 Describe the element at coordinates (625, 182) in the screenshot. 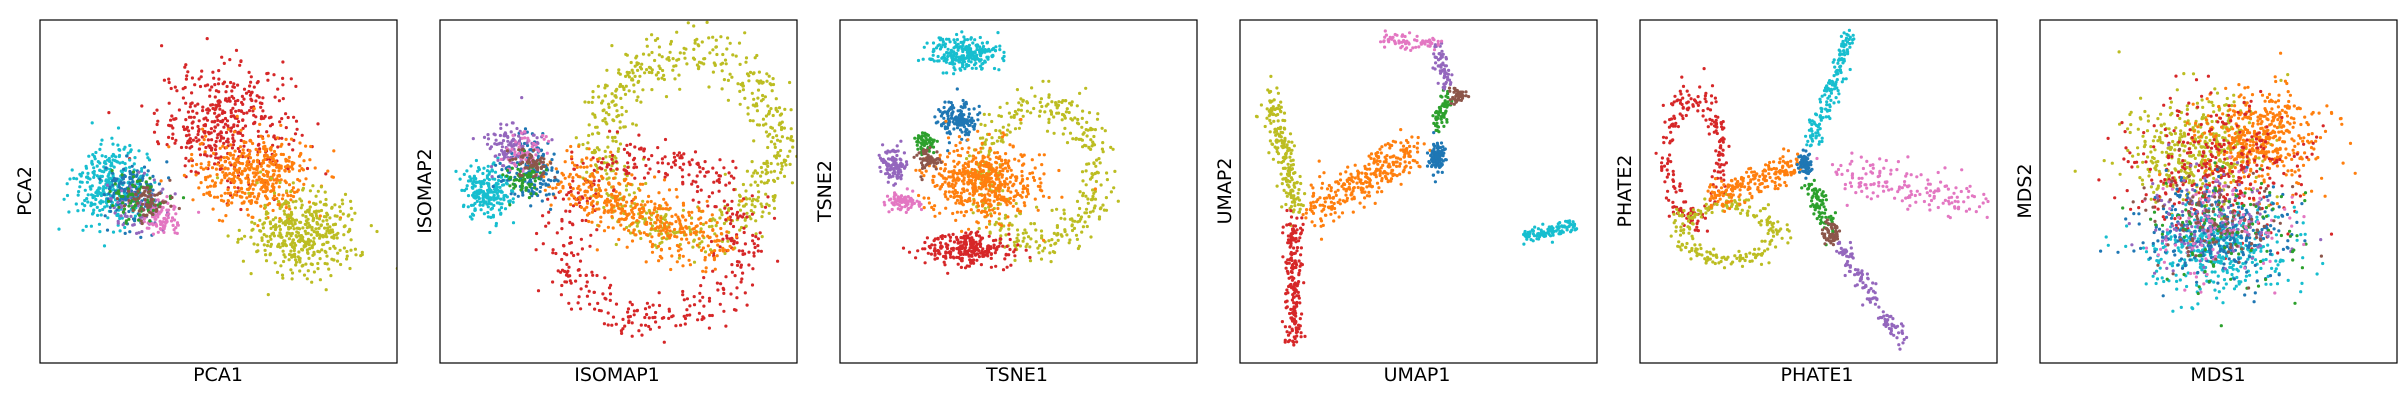

I see `scatter-points` at that location.